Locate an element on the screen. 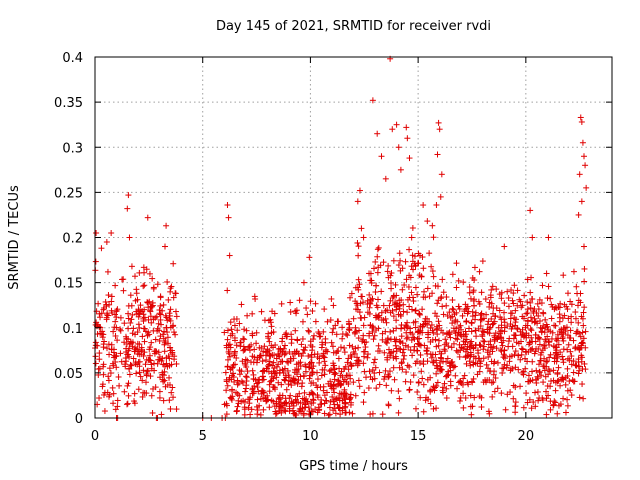 The width and height of the screenshot is (640, 480). x-axis-label: GPS time / hours is located at coordinates (353, 466).